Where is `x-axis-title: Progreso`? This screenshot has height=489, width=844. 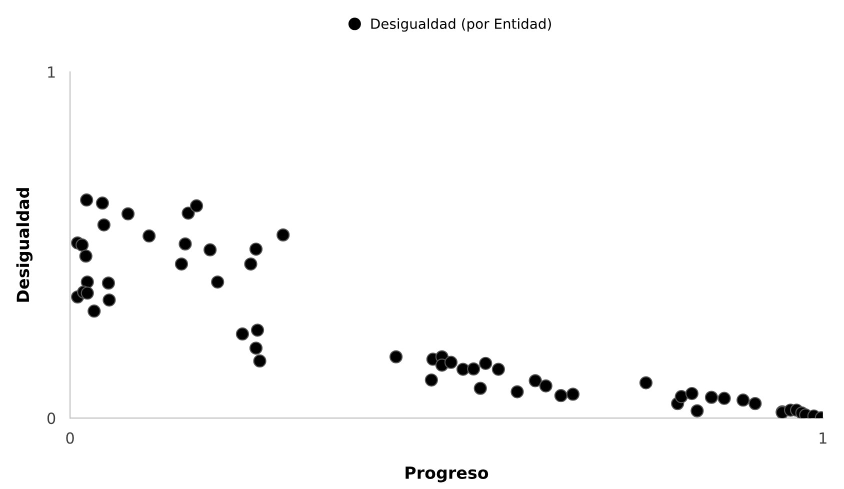
x-axis-title: Progreso is located at coordinates (447, 474).